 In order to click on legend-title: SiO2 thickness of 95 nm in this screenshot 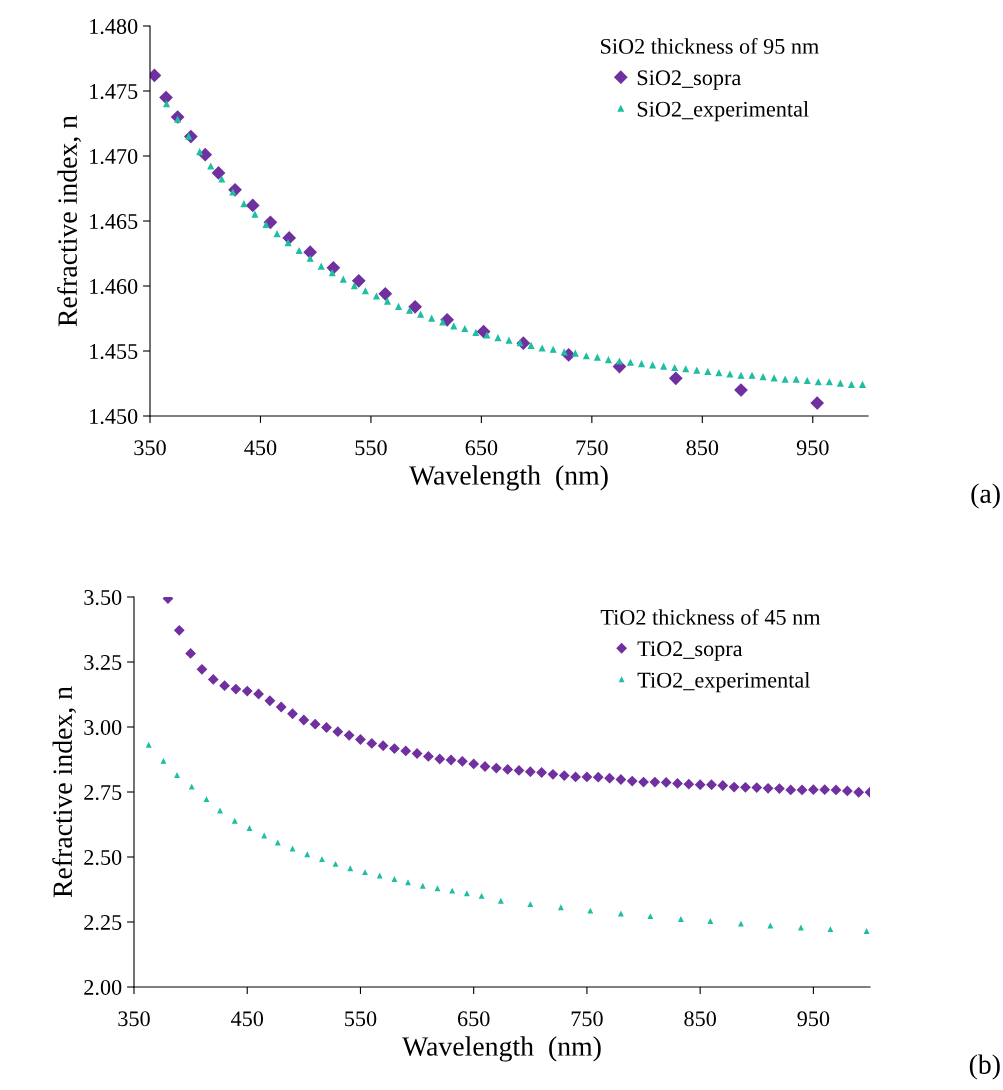, I will do `click(710, 45)`.